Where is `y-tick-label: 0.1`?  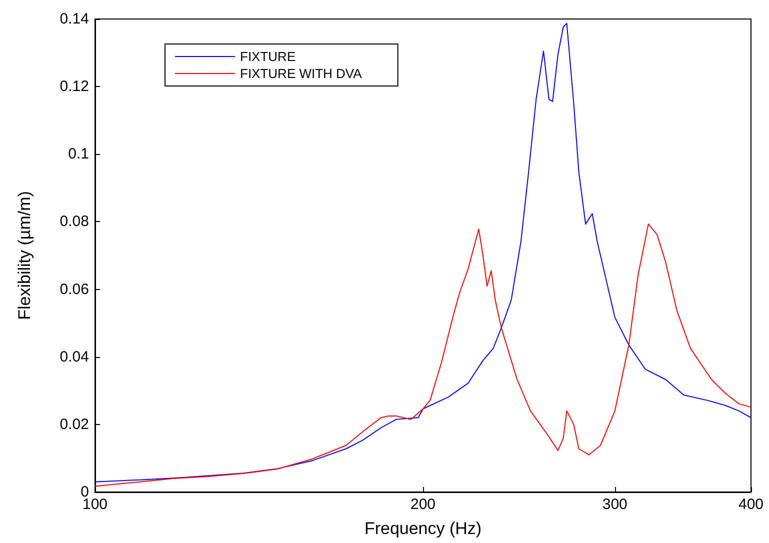
y-tick-label: 0.1 is located at coordinates (78, 154).